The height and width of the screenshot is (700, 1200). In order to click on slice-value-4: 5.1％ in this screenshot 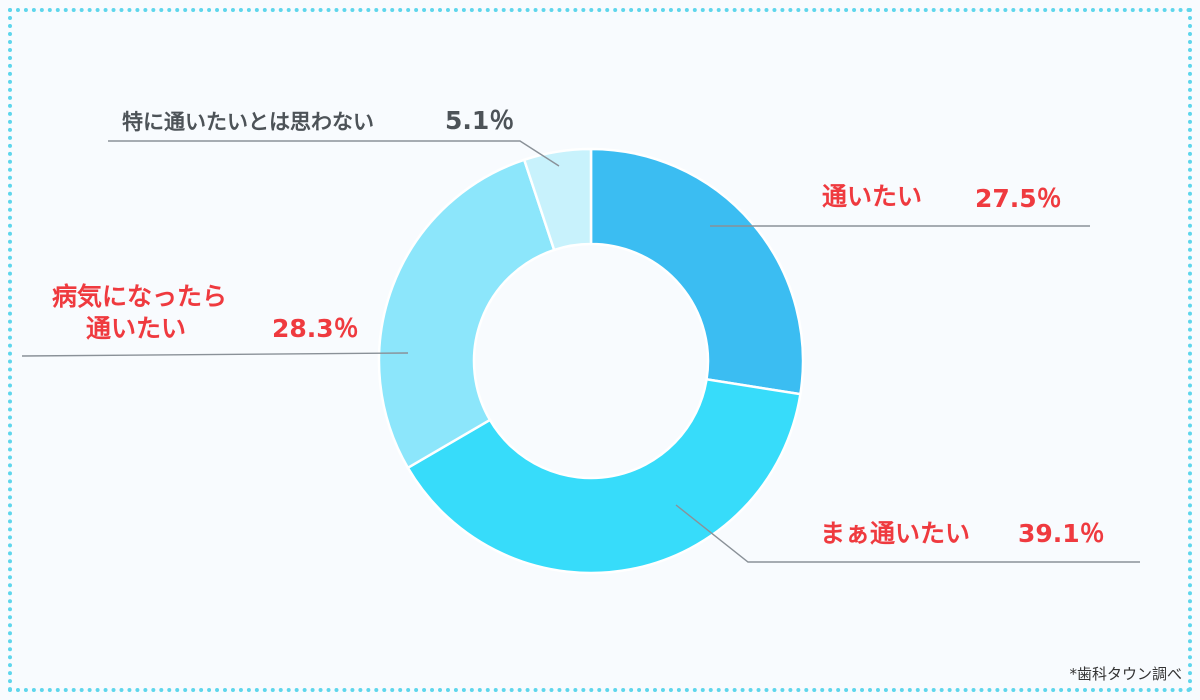, I will do `click(479, 120)`.